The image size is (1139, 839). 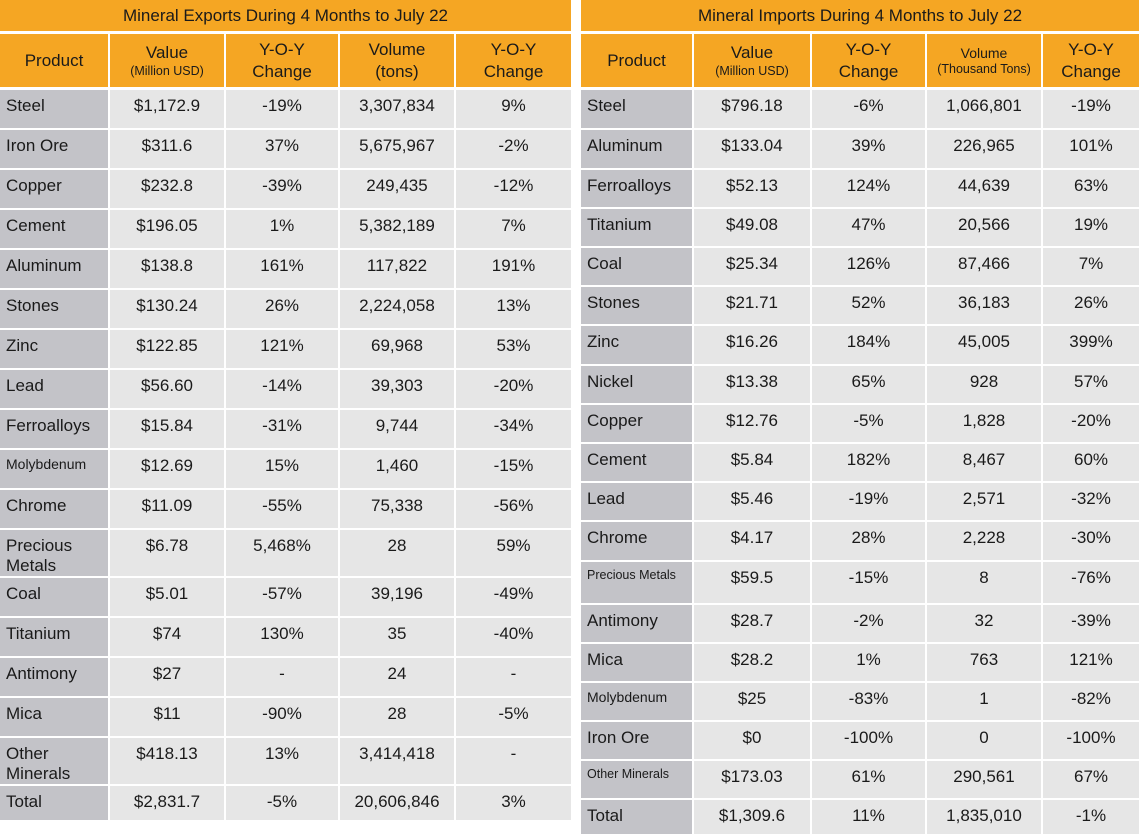 I want to click on product-cell: Antimony, so click(x=637, y=624).